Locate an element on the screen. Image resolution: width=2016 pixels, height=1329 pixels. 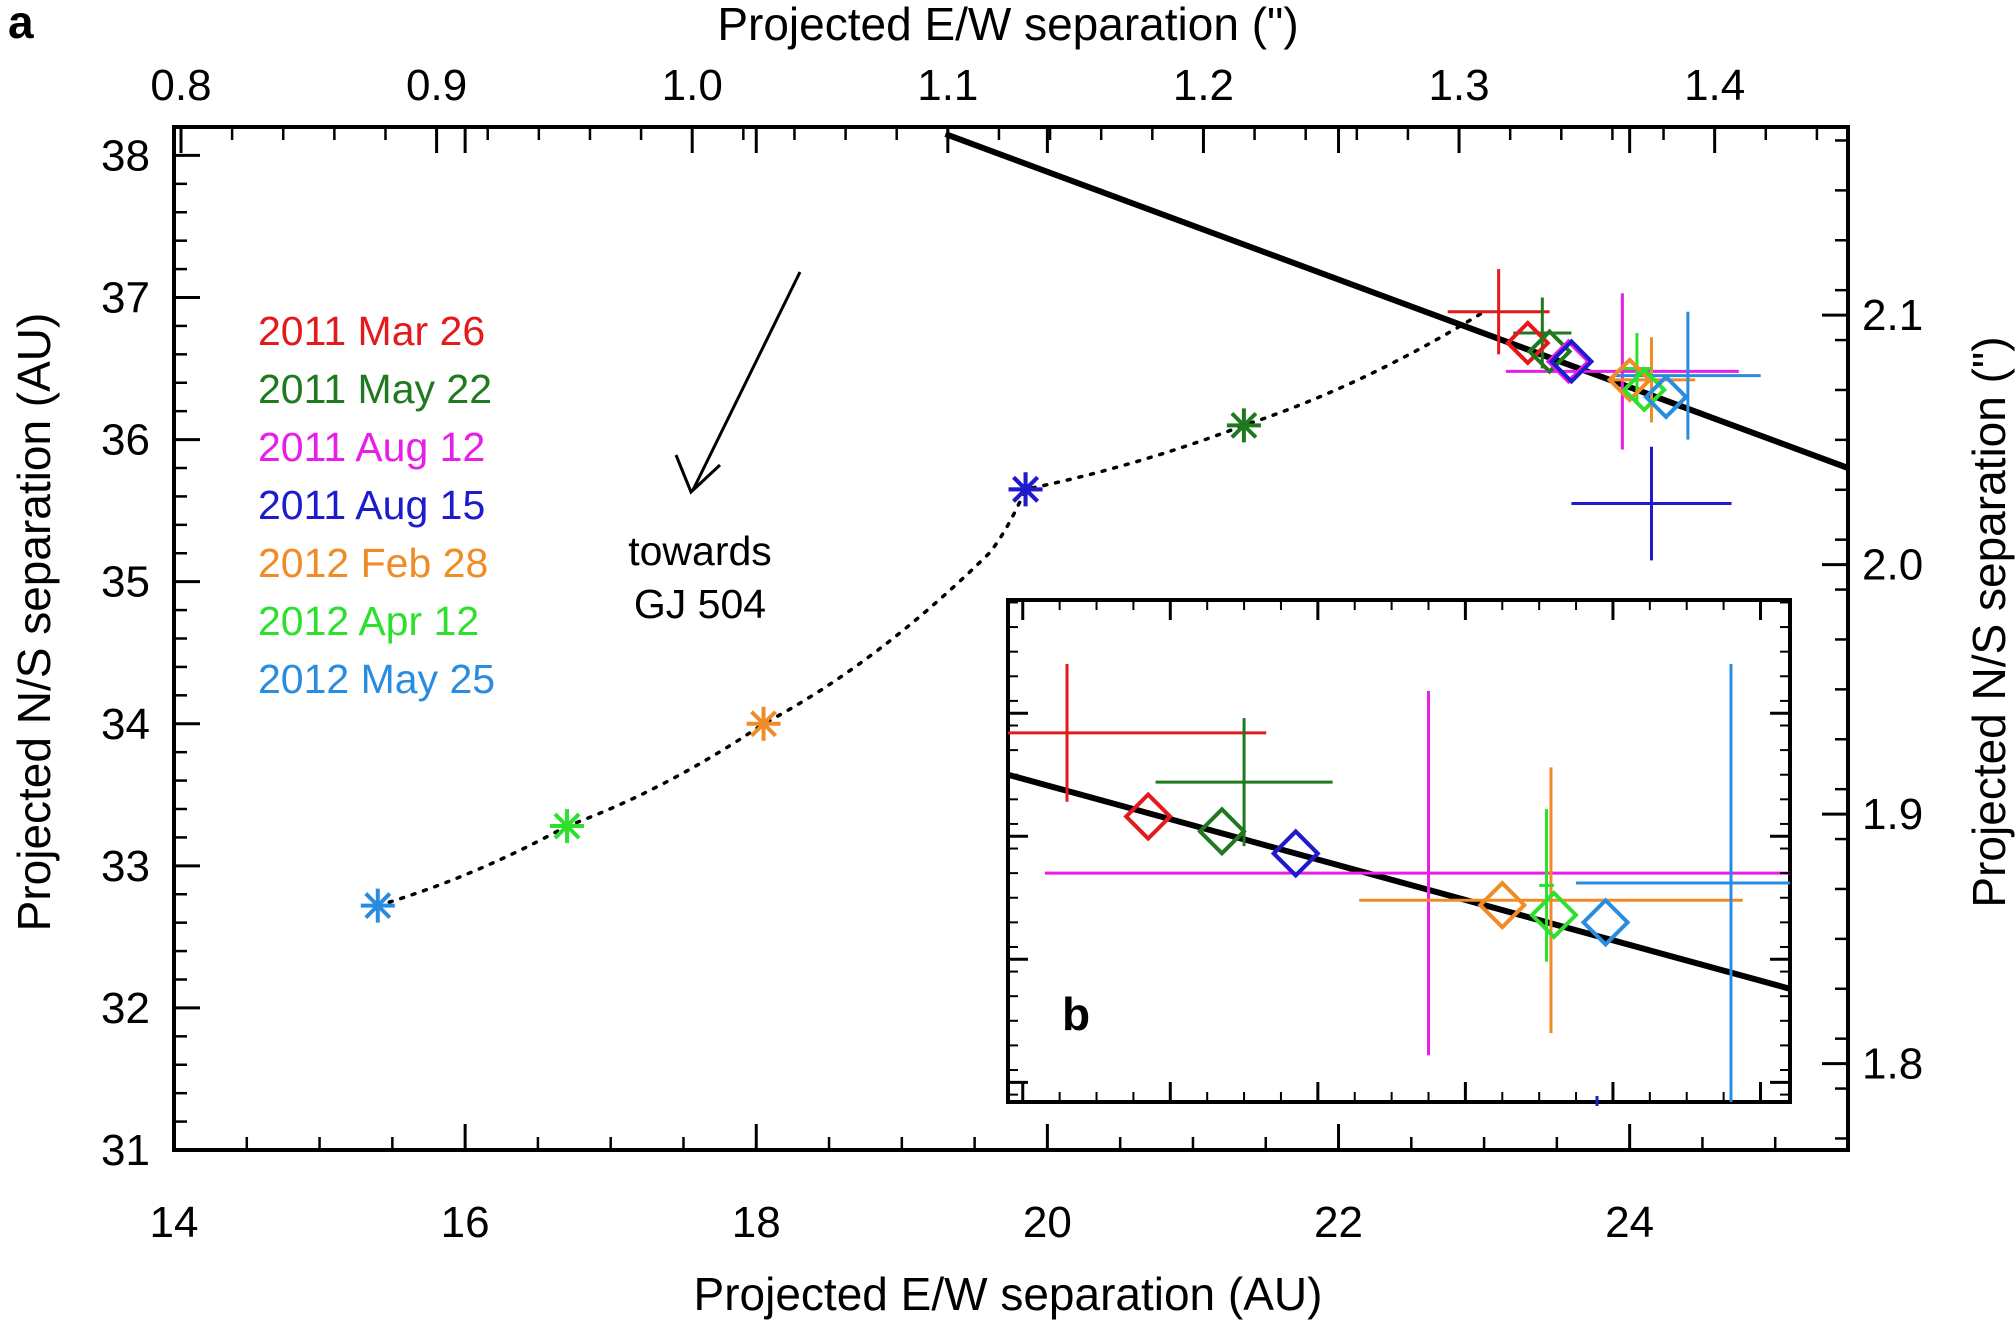
x-tick-label-bottom: 14 is located at coordinates (174, 1222).